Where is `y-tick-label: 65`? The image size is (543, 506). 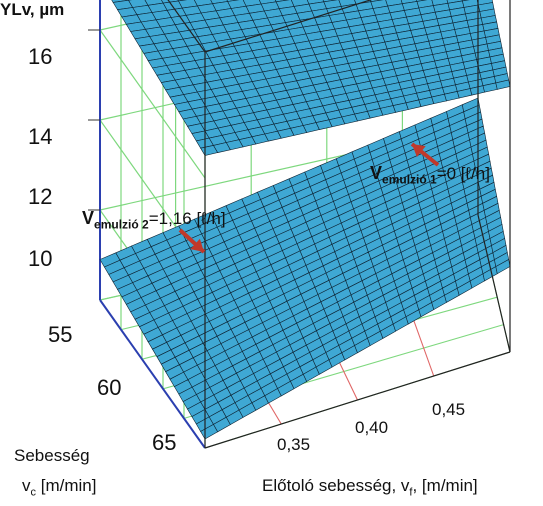
y-tick-label: 65 is located at coordinates (164, 443).